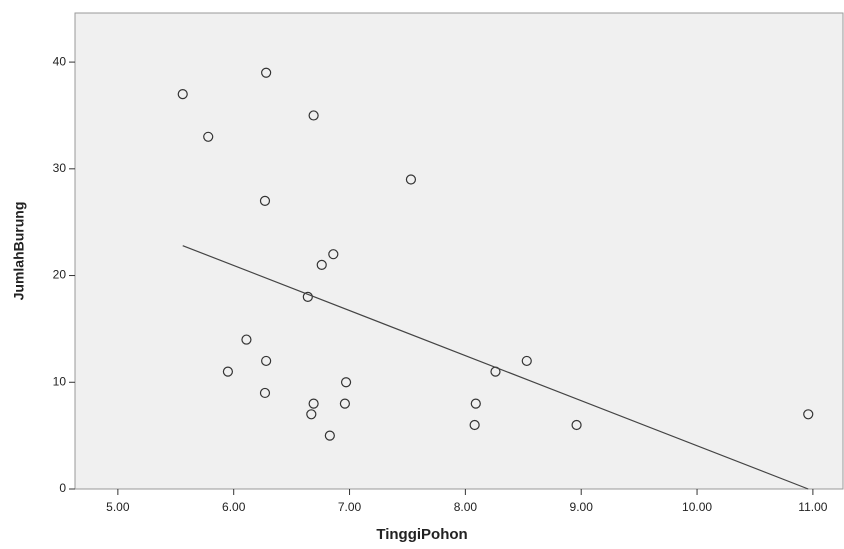 The image size is (844, 549). What do you see at coordinates (582, 507) in the screenshot?
I see `x-tick-label: 9.00` at bounding box center [582, 507].